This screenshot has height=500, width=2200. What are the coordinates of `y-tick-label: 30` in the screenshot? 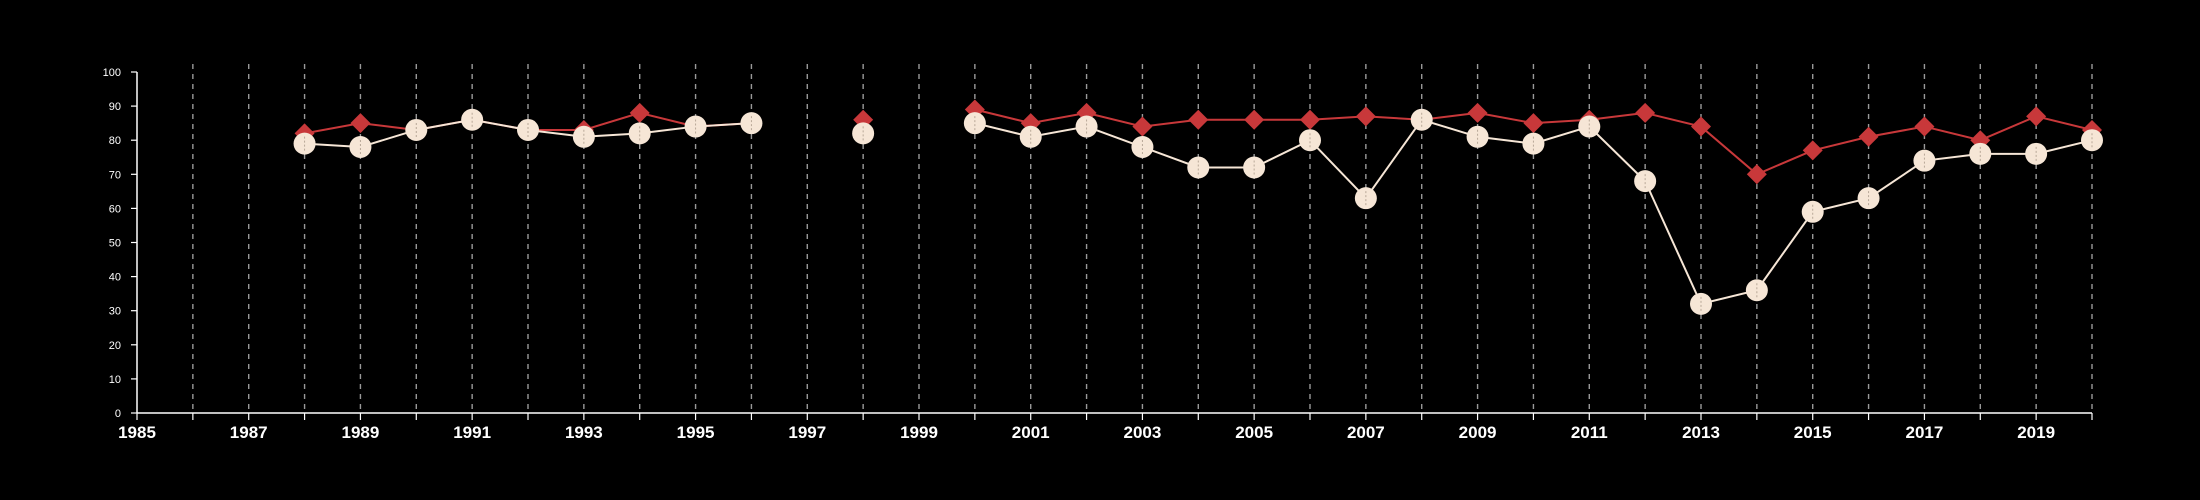 It's located at (115, 312).